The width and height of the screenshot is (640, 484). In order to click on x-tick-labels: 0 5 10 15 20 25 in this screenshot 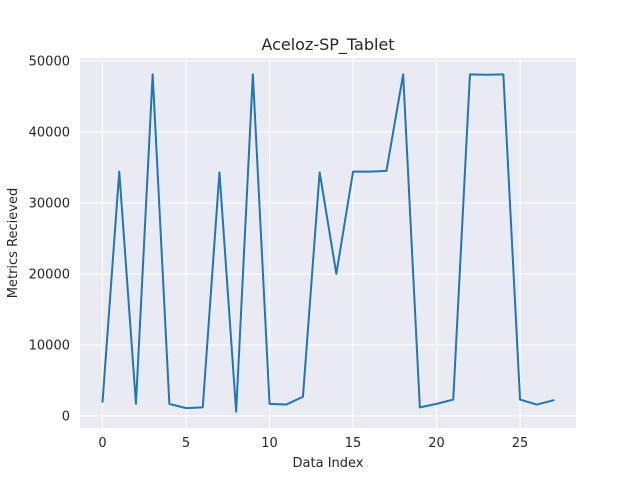, I will do `click(313, 443)`.